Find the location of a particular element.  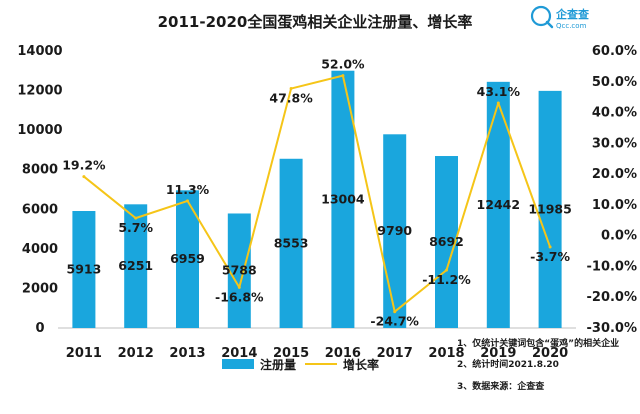

bar-value-label: 13004 is located at coordinates (343, 198).